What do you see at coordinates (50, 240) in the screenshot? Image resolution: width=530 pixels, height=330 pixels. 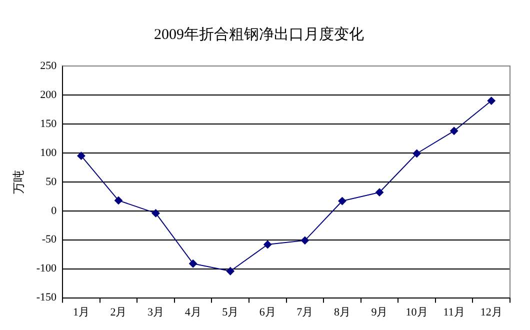 I see `y-tick-label: -50` at bounding box center [50, 240].